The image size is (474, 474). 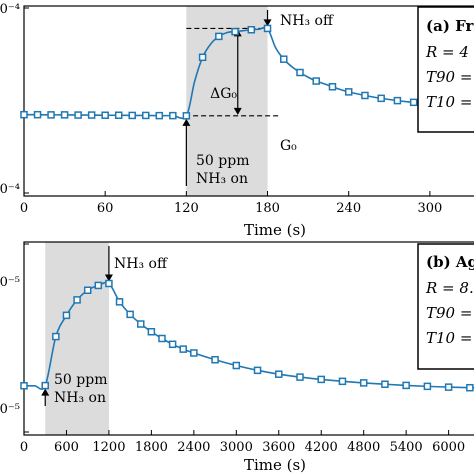 I want to click on x-tick-label: 300, so click(x=429, y=208).